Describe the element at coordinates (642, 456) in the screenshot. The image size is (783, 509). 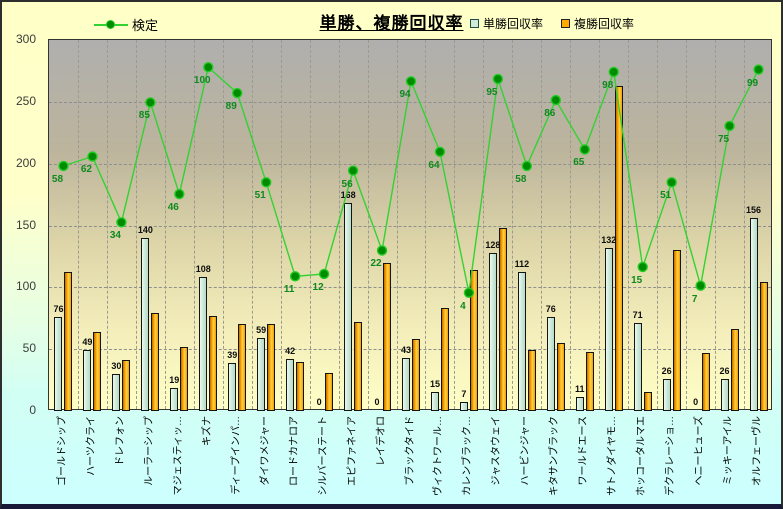
I see `x-tick-label: ホッコータルマエ` at that location.